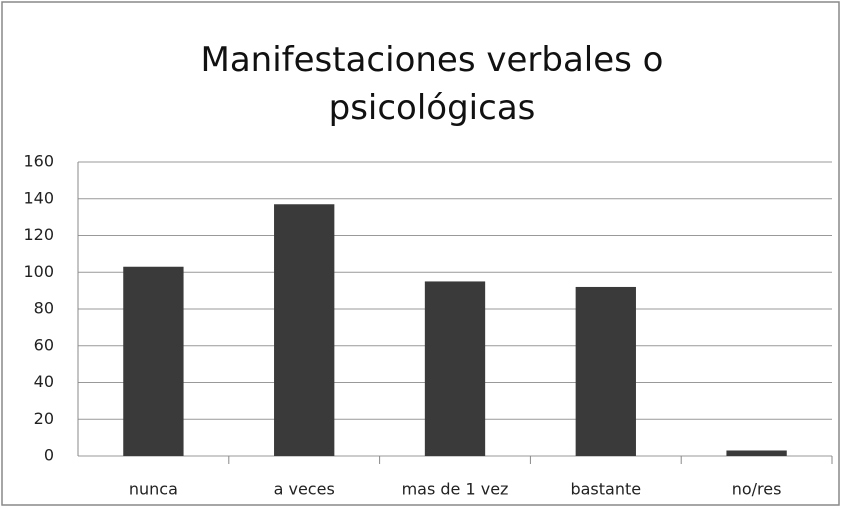  Describe the element at coordinates (304, 489) in the screenshot. I see `x-tick-label: a veces` at that location.